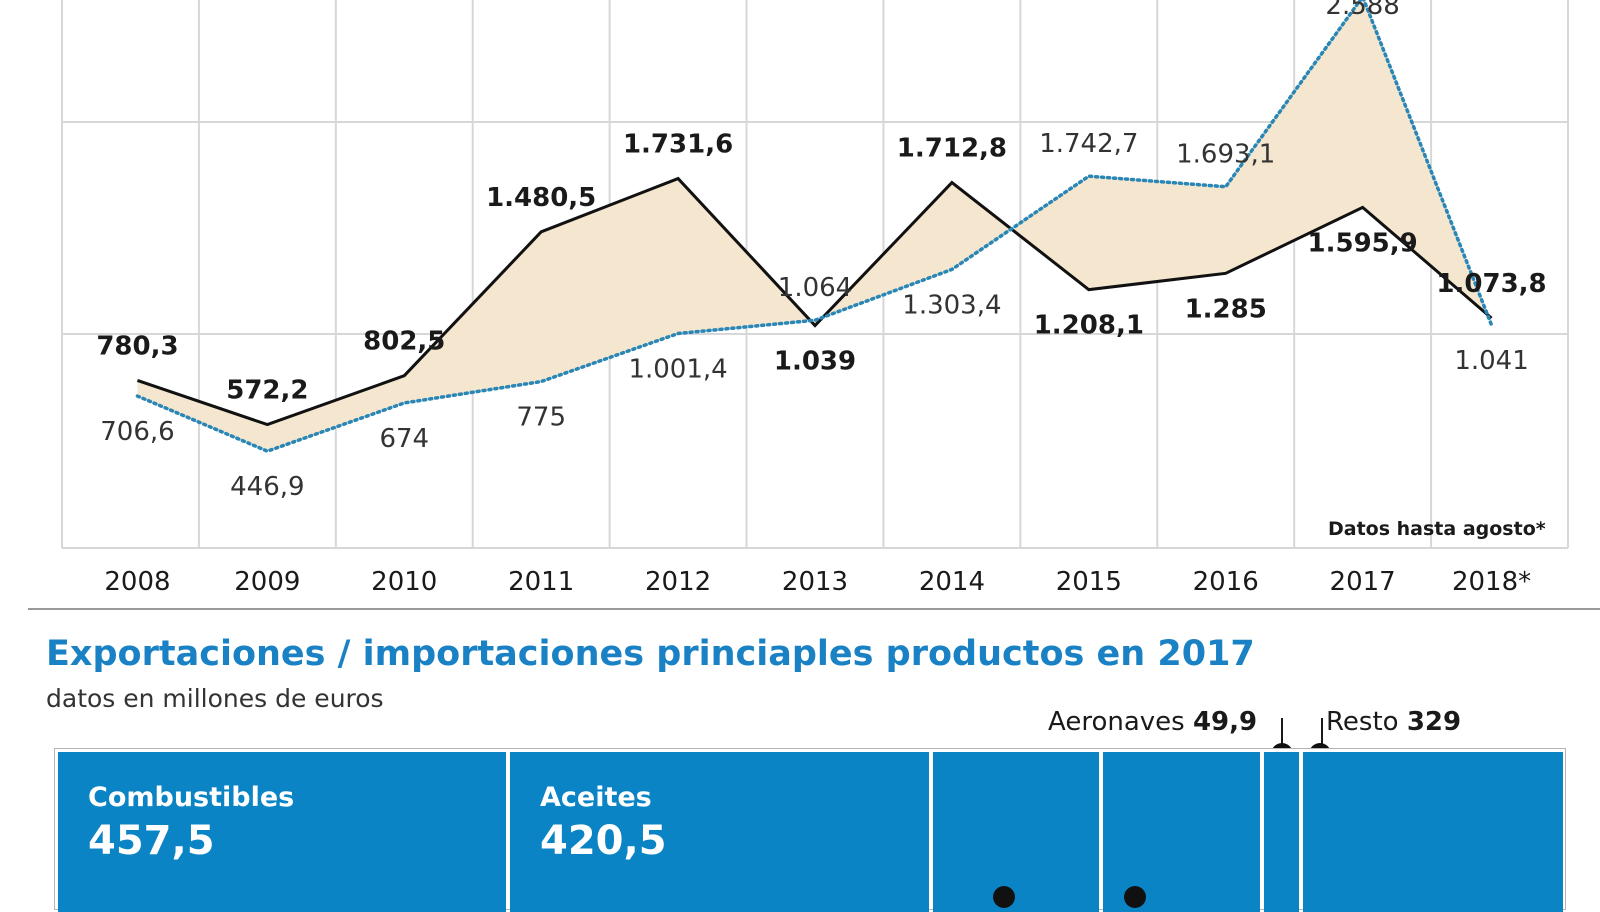 The width and height of the screenshot is (1600, 912). I want to click on data-label-solid: 572,2, so click(267, 391).